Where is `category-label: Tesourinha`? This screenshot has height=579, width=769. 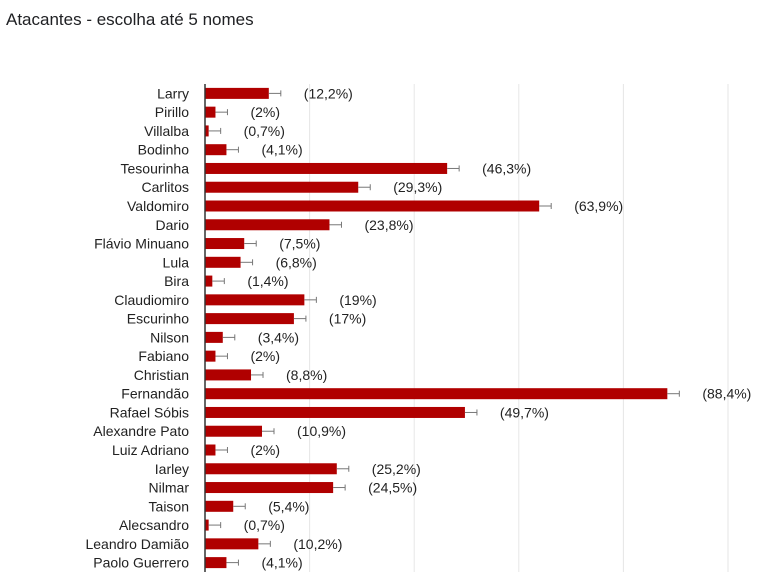 category-label: Tesourinha is located at coordinates (155, 168).